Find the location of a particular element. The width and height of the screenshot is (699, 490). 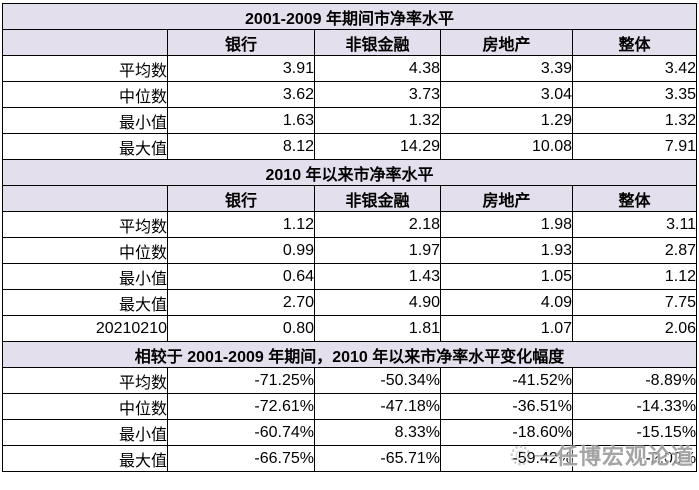

value-cell: 1.98 is located at coordinates (506, 224).